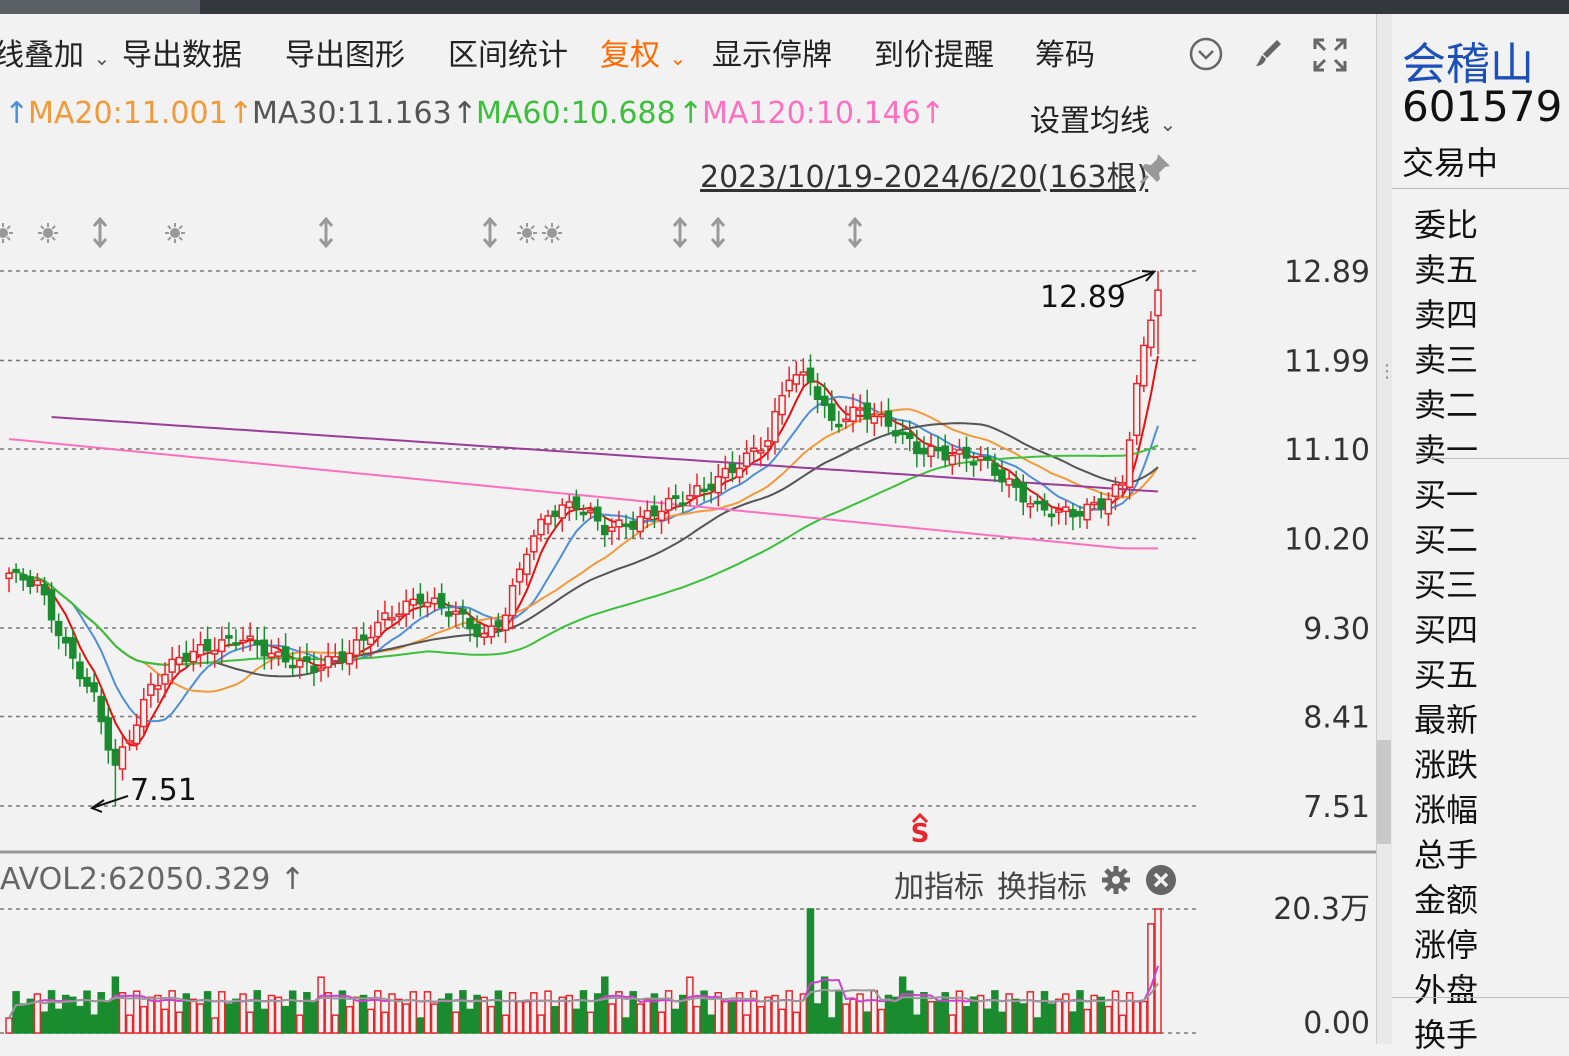  Describe the element at coordinates (1042, 887) in the screenshot. I see `change-indicator-button: 换指标` at that location.